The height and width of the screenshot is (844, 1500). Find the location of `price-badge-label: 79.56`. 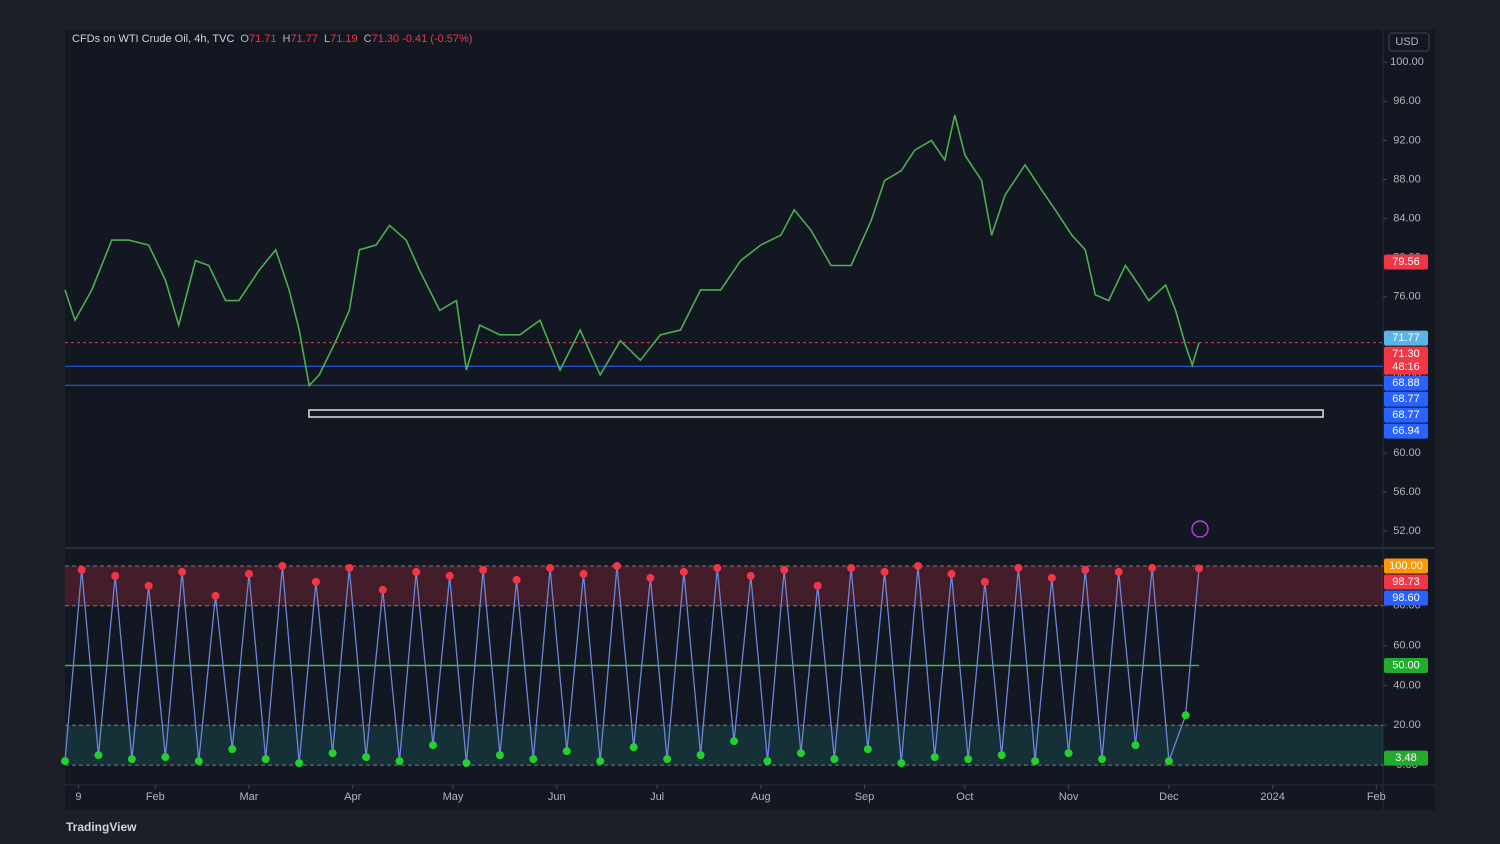

price-badge-label: 79.56 is located at coordinates (1406, 262).